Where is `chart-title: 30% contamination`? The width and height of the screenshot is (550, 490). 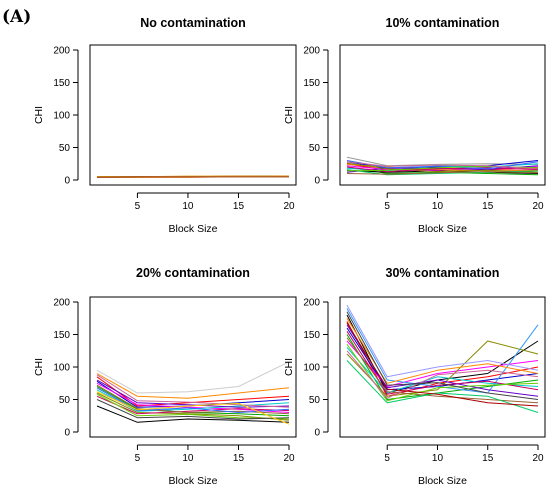 chart-title: 30% contamination is located at coordinates (443, 273).